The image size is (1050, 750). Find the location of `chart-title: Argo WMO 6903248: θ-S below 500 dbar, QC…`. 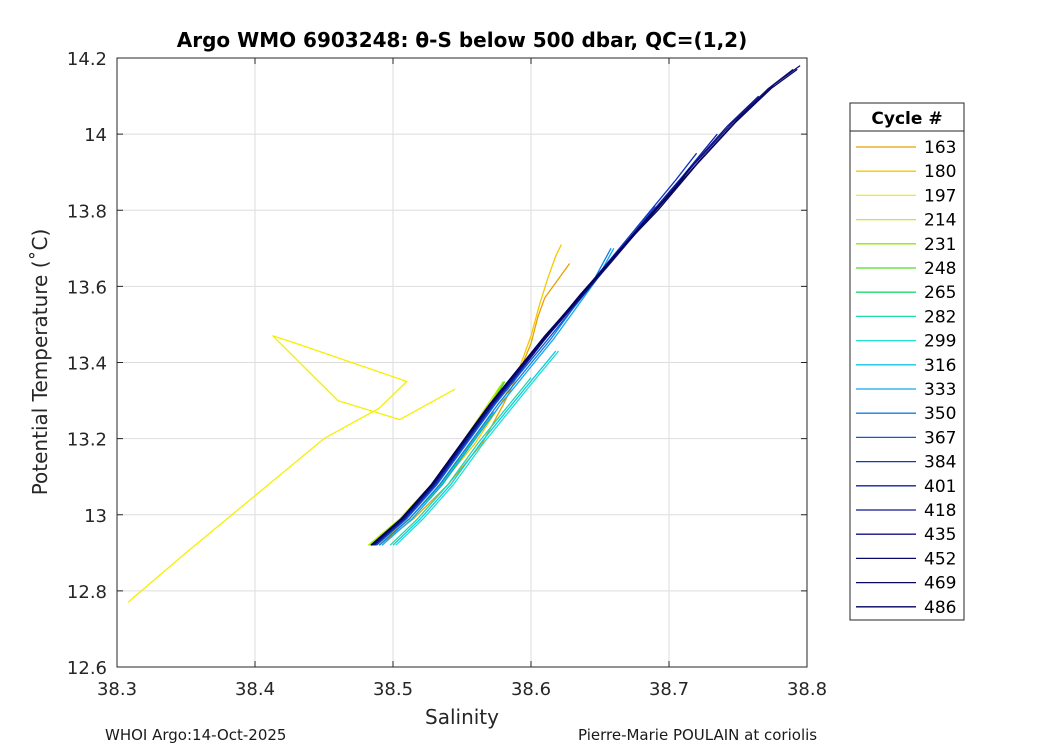

chart-title: Argo WMO 6903248: θ-S below 500 dbar, QC… is located at coordinates (462, 40).